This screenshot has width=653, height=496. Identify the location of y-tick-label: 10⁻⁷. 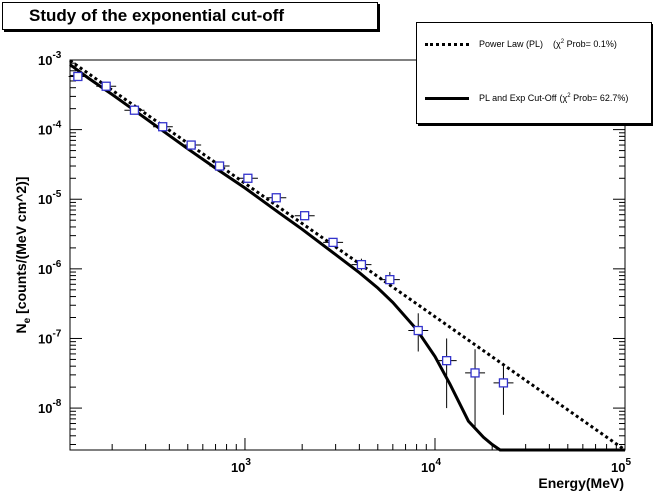
(50, 337).